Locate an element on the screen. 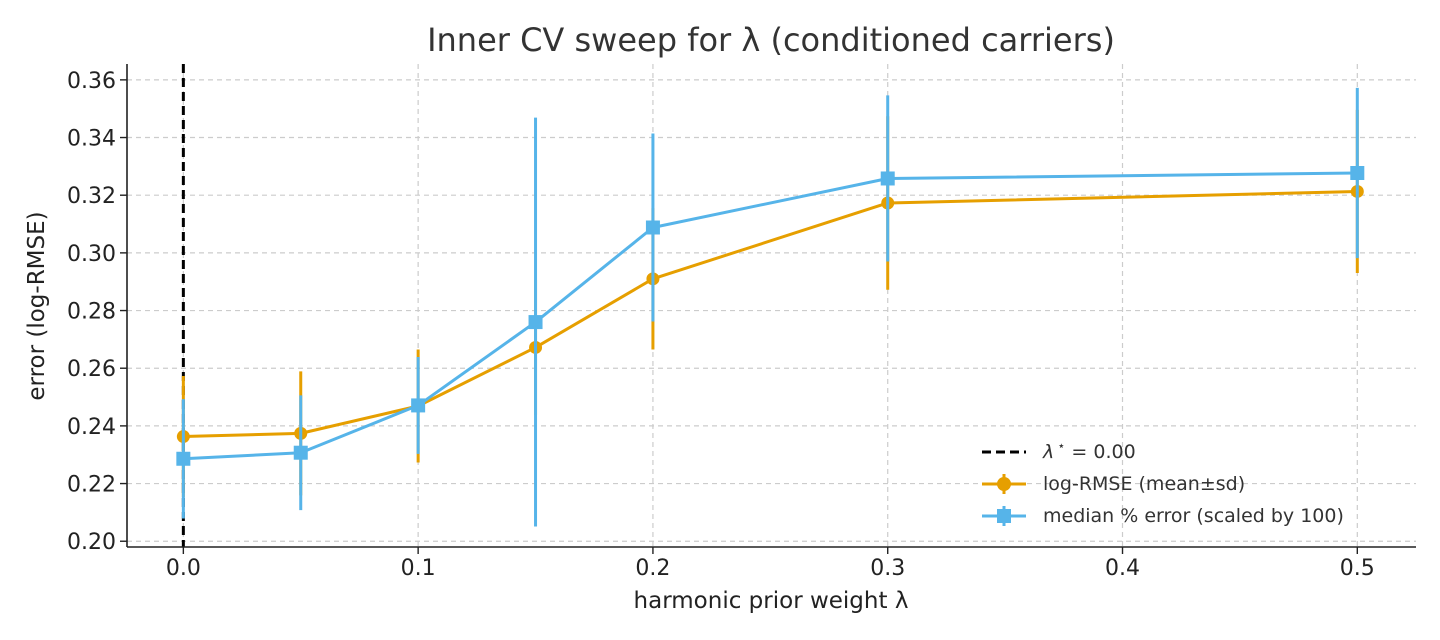 The height and width of the screenshot is (640, 1440). legend-item-series-0: log-RMSE (mean±sd) is located at coordinates (1113, 484).